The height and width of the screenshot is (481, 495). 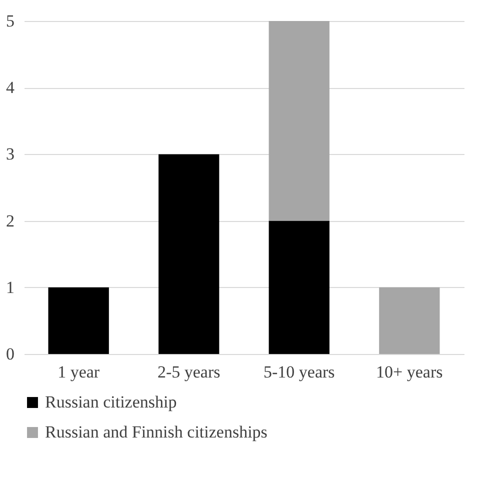 What do you see at coordinates (10, 220) in the screenshot?
I see `y-tick-label: 2` at bounding box center [10, 220].